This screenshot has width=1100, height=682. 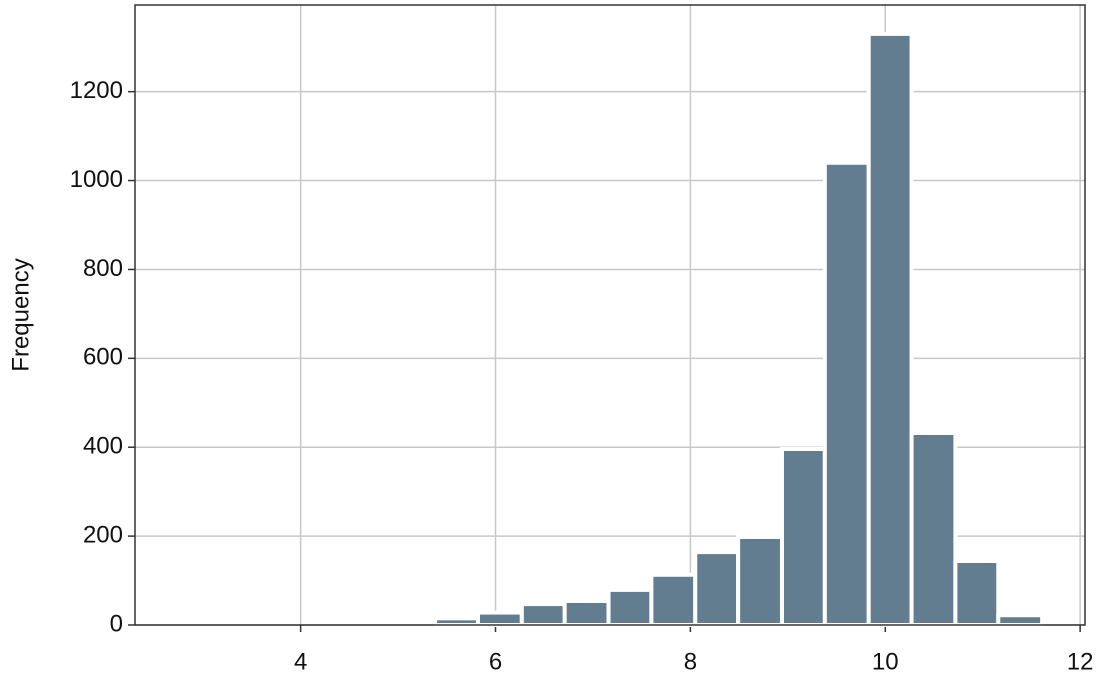 I want to click on y-tick-label: 0, so click(x=116, y=623).